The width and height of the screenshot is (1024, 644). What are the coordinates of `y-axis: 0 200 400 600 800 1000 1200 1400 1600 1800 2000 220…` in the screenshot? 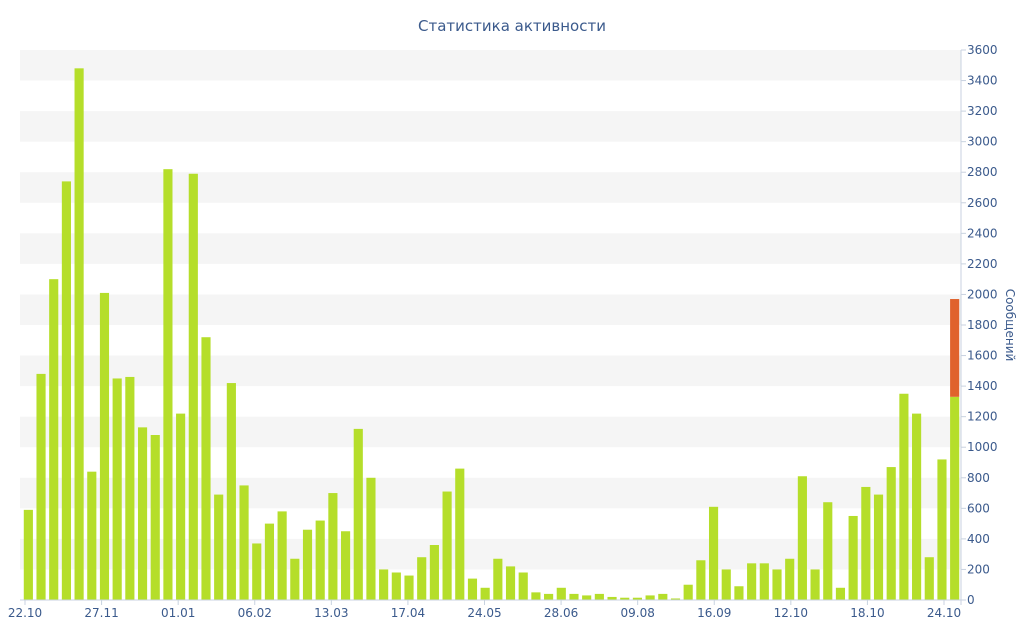 It's located at (979, 325).